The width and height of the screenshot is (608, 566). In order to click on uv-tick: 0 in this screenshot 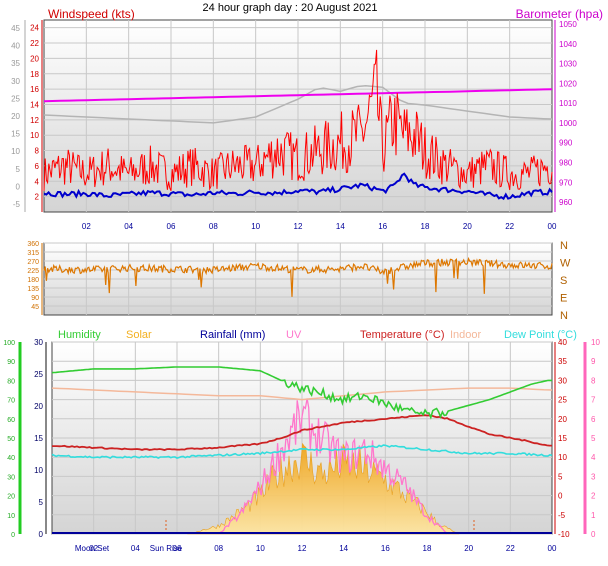, I will do `click(593, 534)`.